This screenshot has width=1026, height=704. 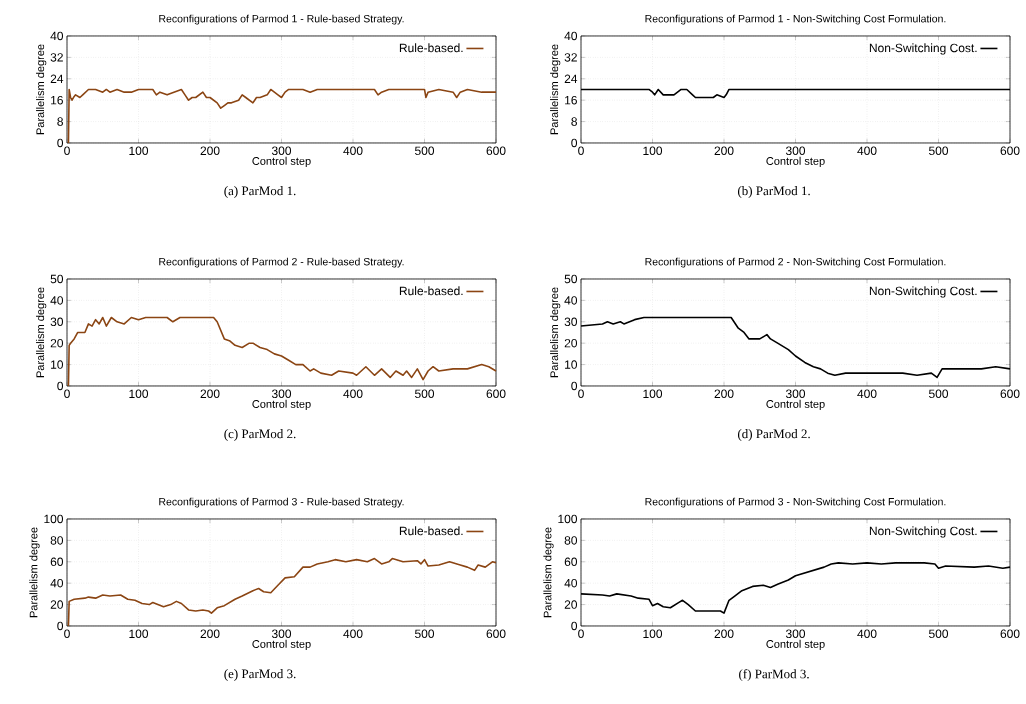 I want to click on chart-title: Reconfigurations of Parmod 3 - Rule-based Strategy., so click(x=281, y=502).